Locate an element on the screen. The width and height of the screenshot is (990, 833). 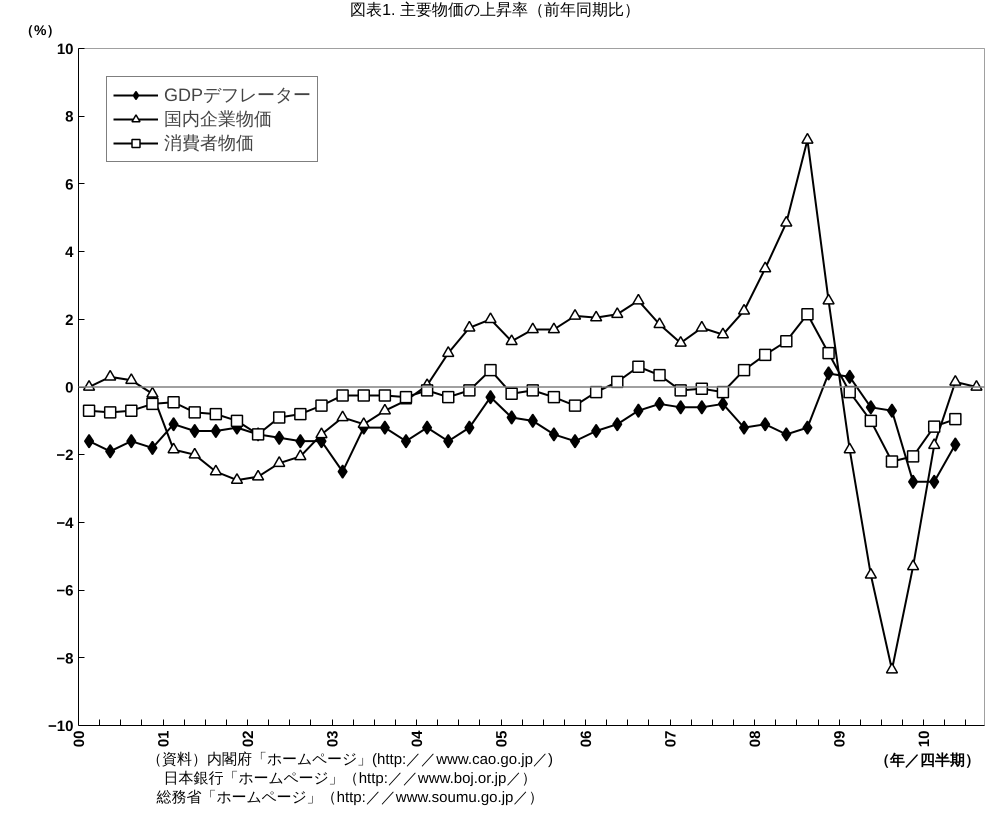
x-tick-label: 09 is located at coordinates (840, 739).